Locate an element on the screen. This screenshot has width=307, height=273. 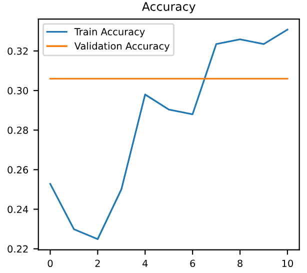
legend-label: Train Accuracy is located at coordinates (109, 33).